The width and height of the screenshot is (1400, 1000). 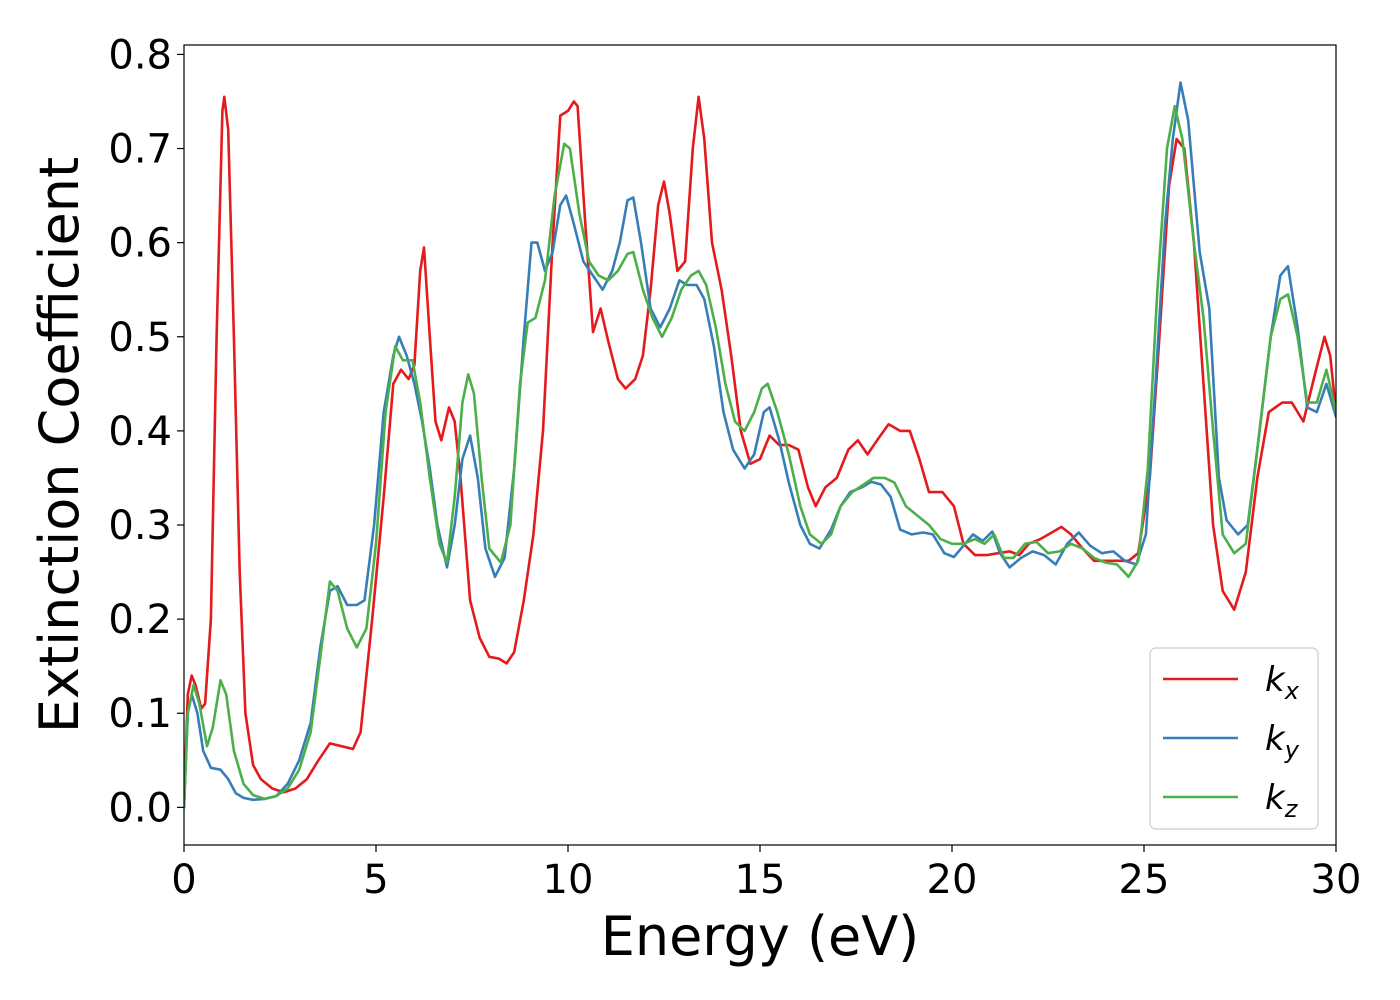 What do you see at coordinates (140, 338) in the screenshot?
I see `y-tick-label: 0.5` at bounding box center [140, 338].